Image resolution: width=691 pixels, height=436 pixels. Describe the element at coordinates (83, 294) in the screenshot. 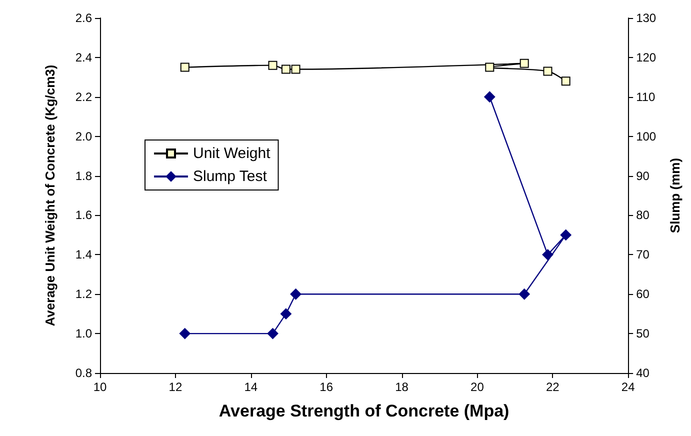

I see `y-tick-label: 1.2` at that location.